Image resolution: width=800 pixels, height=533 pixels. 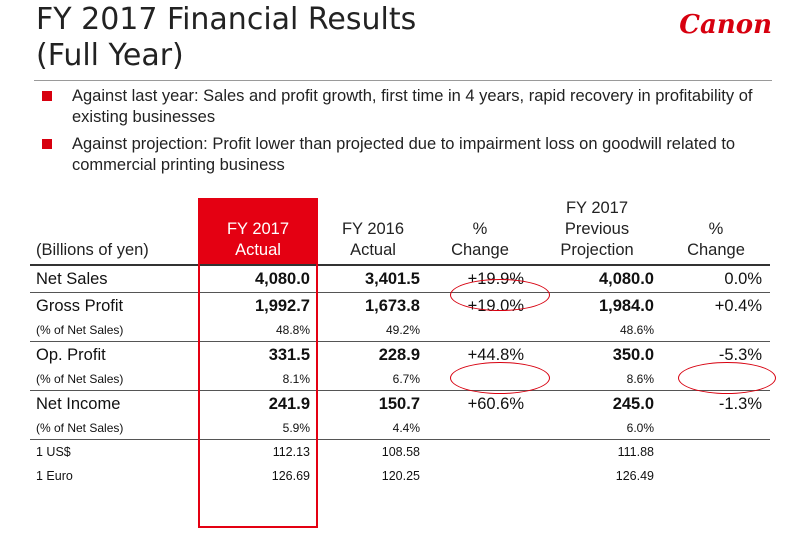 What do you see at coordinates (258, 403) in the screenshot?
I see `cell-fy2017: 241.9` at bounding box center [258, 403].